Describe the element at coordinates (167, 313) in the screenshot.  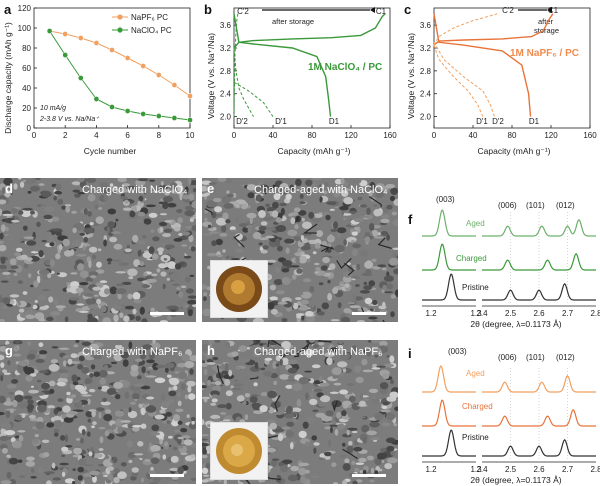
I see `scale-bar` at that location.